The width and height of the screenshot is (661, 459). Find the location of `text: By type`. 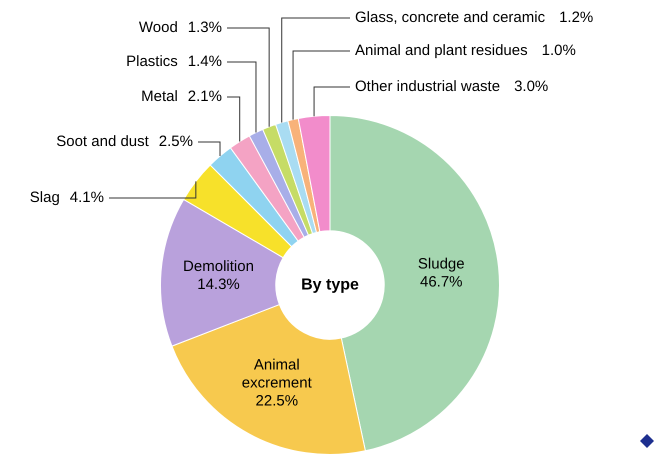

text: By type is located at coordinates (330, 285).